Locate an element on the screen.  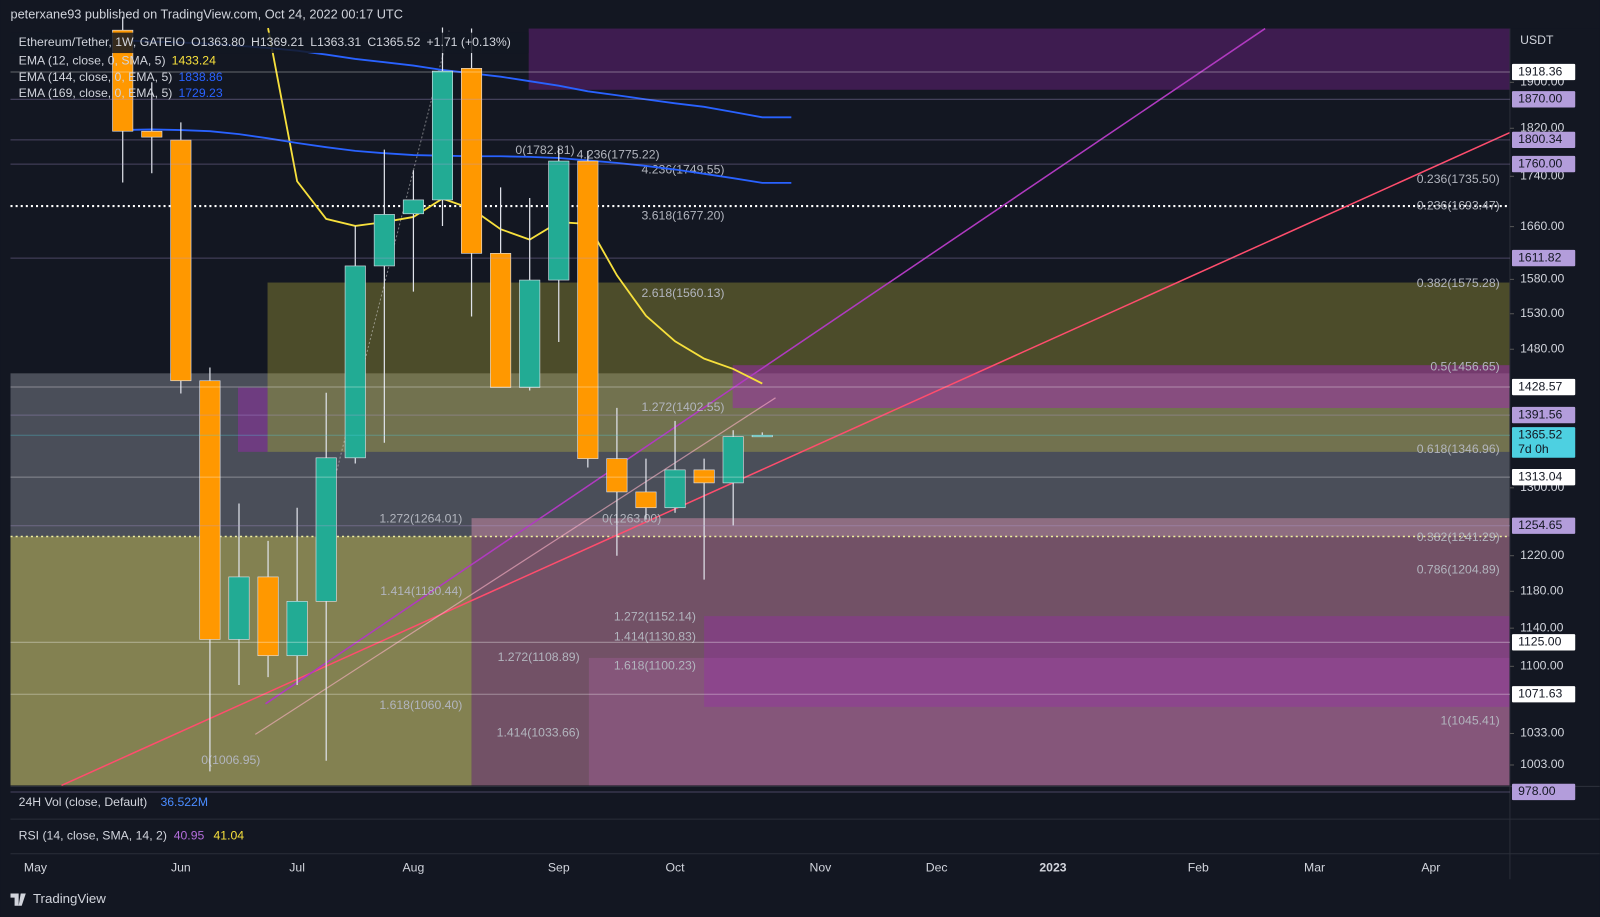
brand-logo is located at coordinates (18, 899).